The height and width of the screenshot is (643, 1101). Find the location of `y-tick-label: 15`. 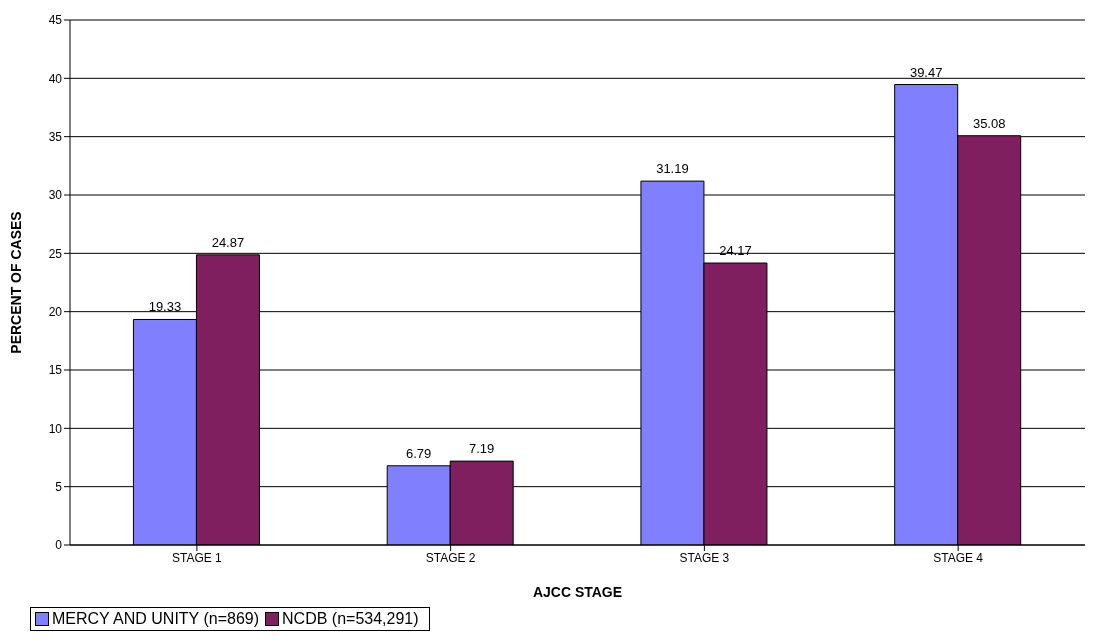

y-tick-label: 15 is located at coordinates (55, 370).